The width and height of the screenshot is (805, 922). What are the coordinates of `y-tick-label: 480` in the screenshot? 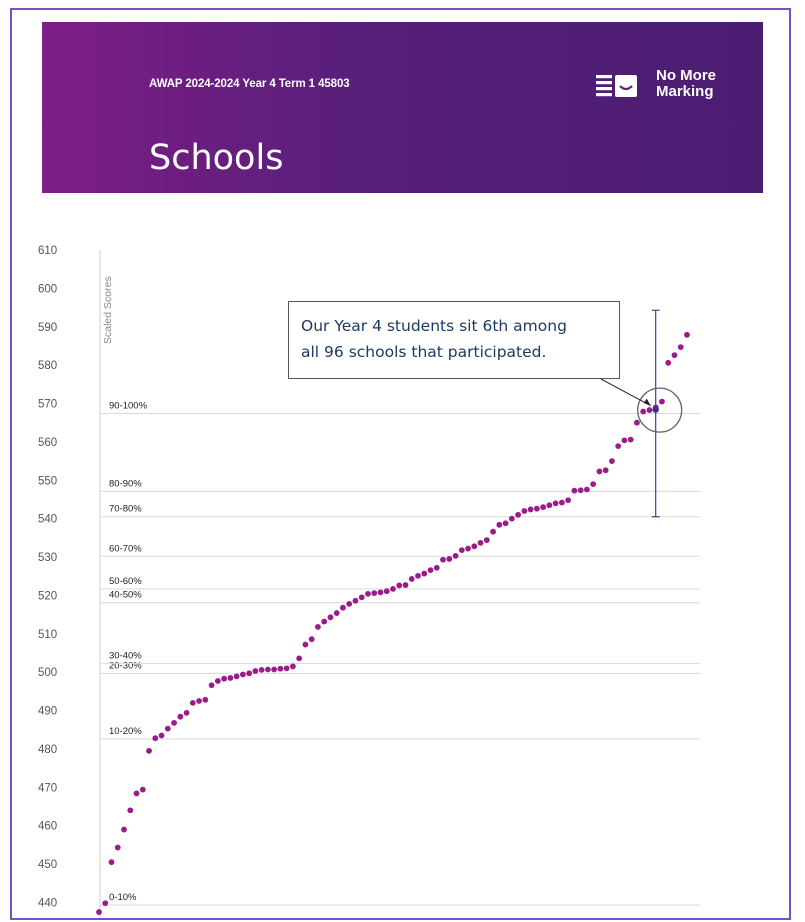 It's located at (47, 750).